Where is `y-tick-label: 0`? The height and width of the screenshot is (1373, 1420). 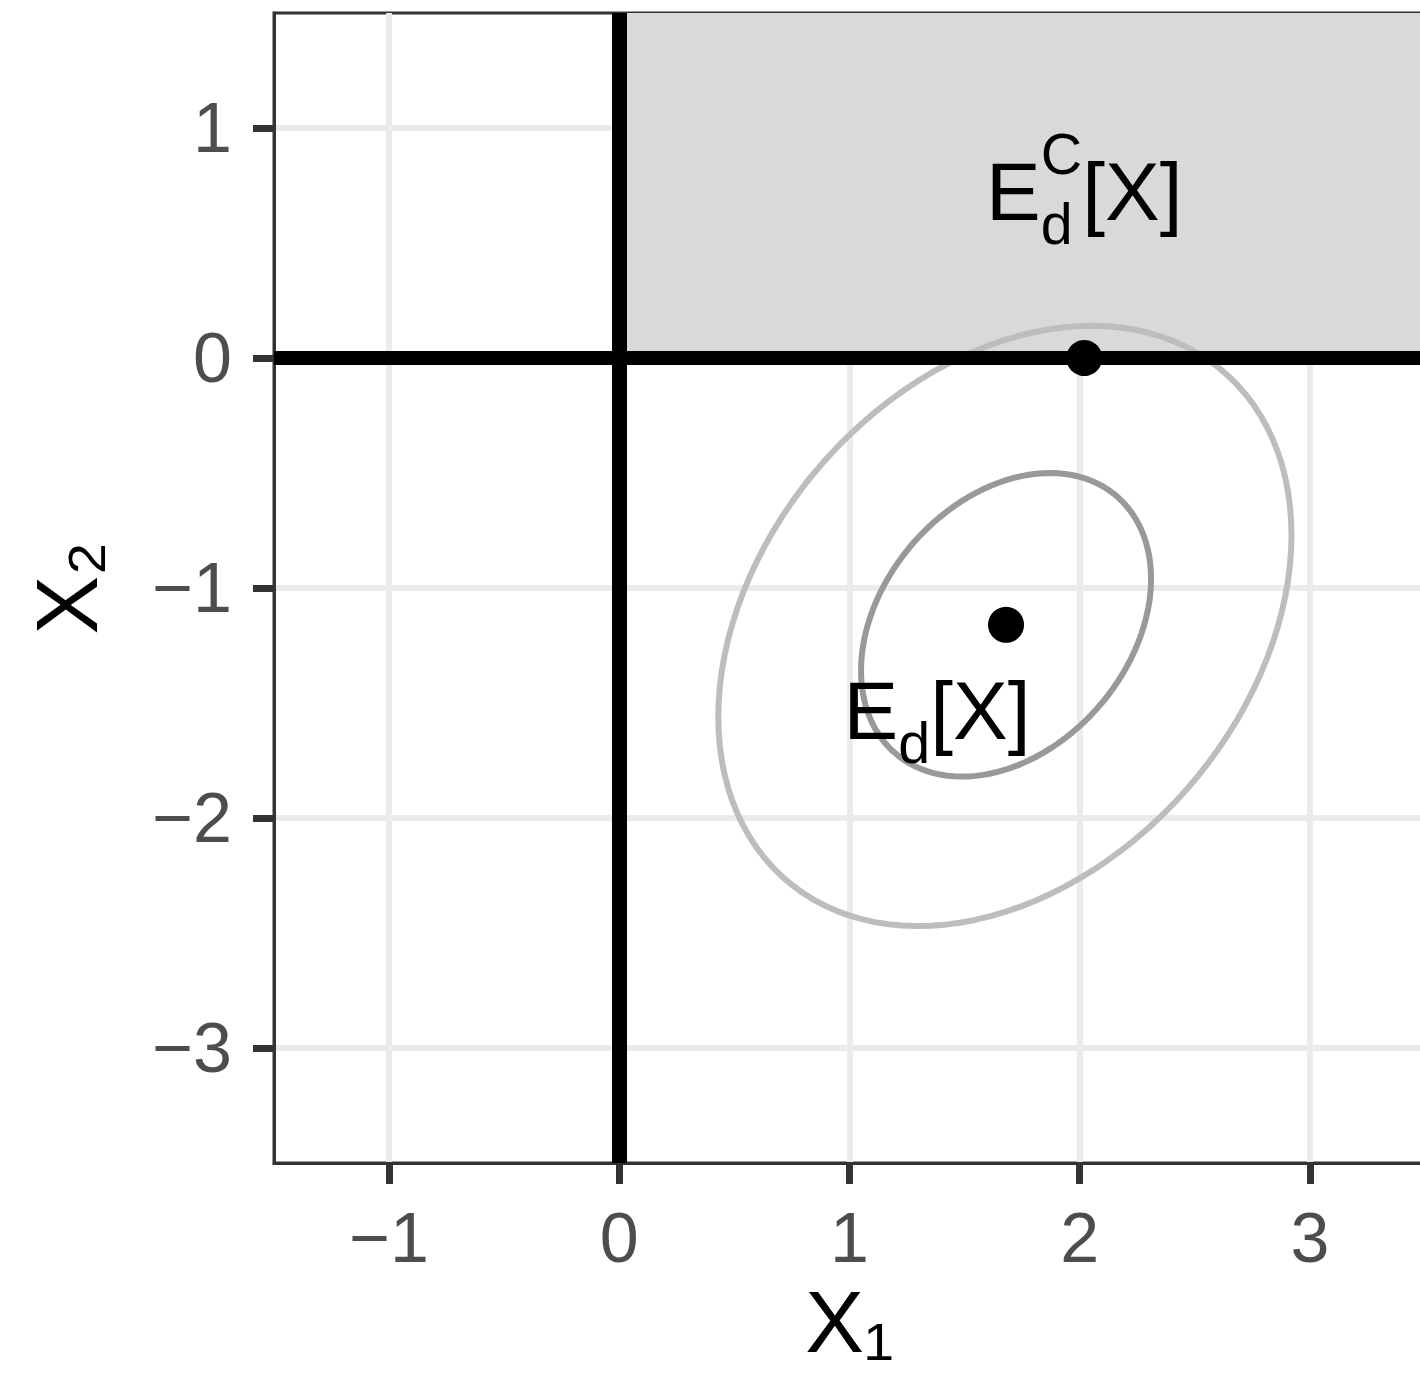
y-tick-label: 0 is located at coordinates (212, 358).